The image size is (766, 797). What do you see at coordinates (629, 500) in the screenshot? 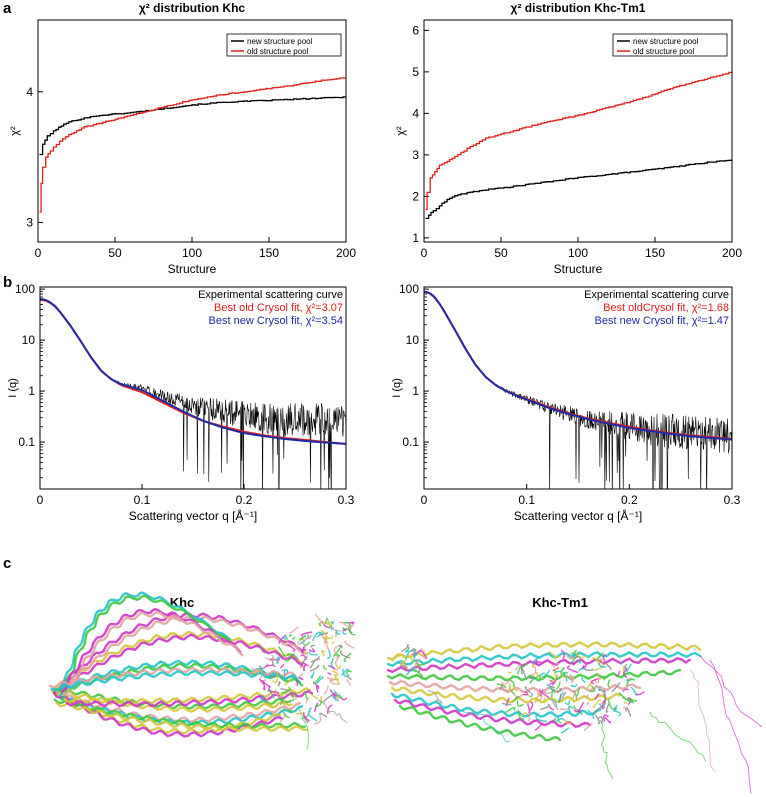
I see `x-tick-label: 0.2` at bounding box center [629, 500].